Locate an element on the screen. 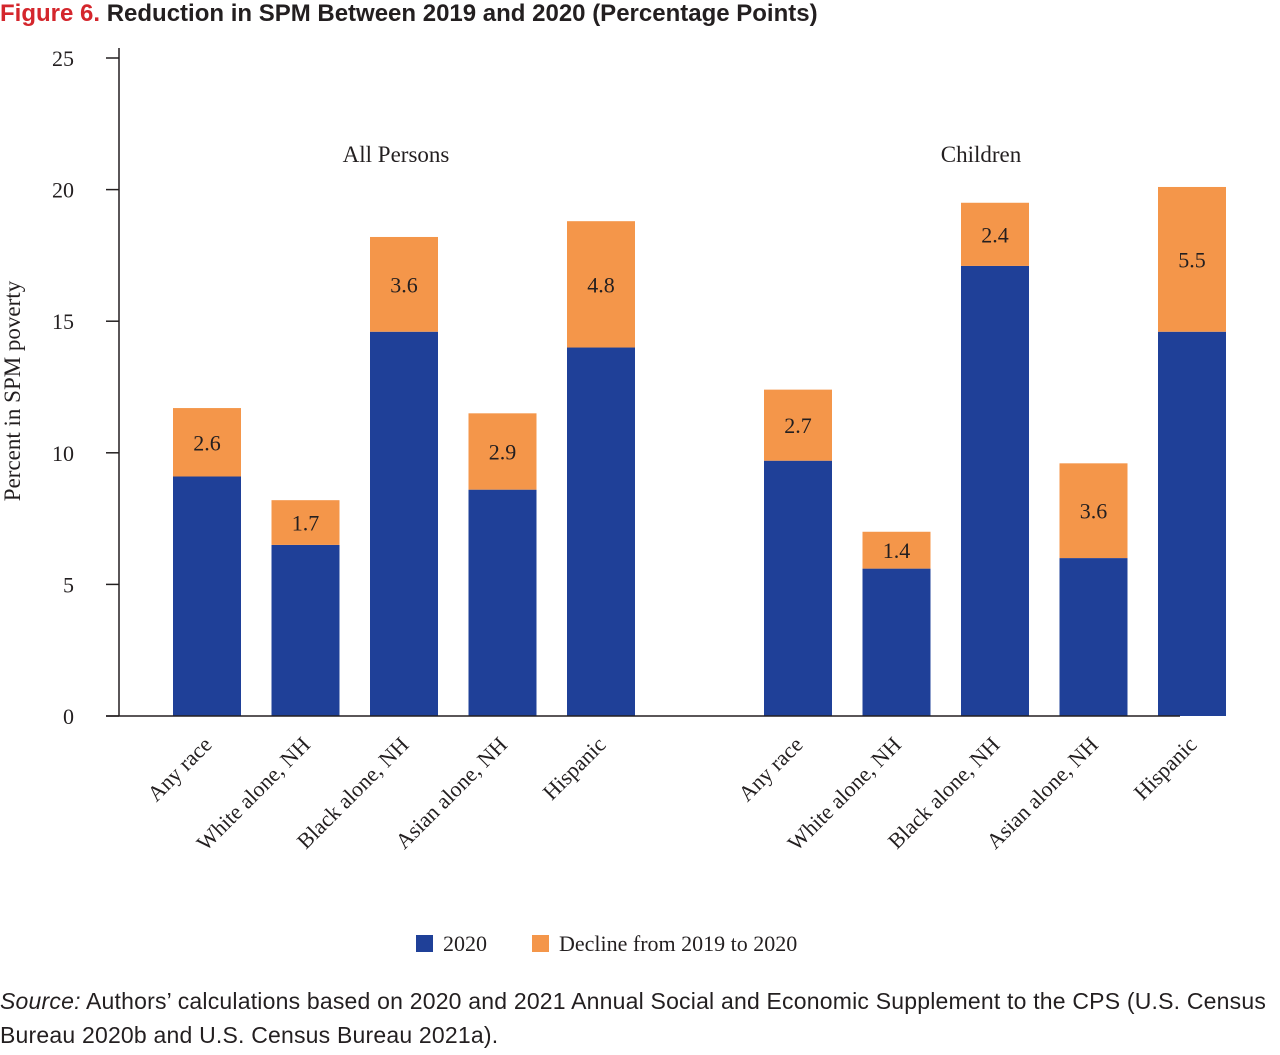 The height and width of the screenshot is (1055, 1280). y-tick-label: 25 is located at coordinates (63, 58).